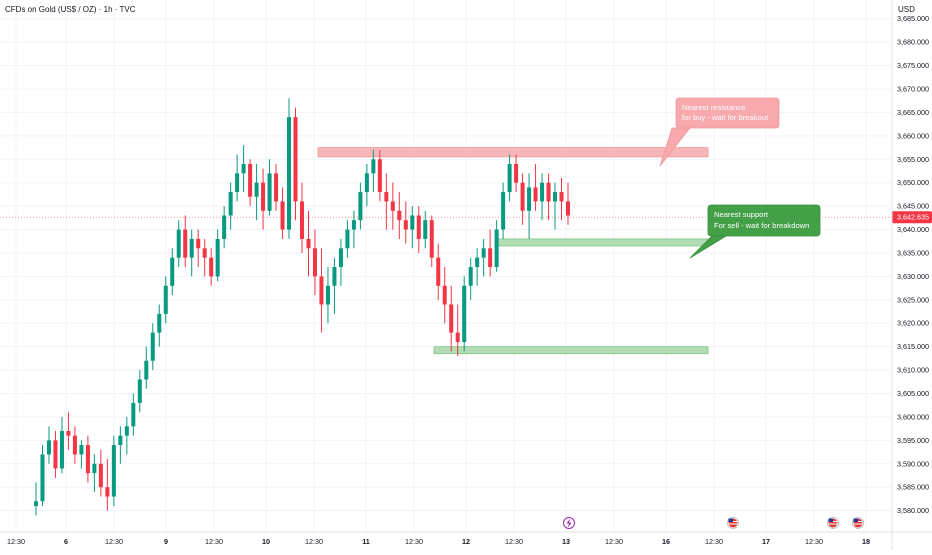  What do you see at coordinates (913, 159) in the screenshot?
I see `price-tick-label: 3,655.000` at bounding box center [913, 159].